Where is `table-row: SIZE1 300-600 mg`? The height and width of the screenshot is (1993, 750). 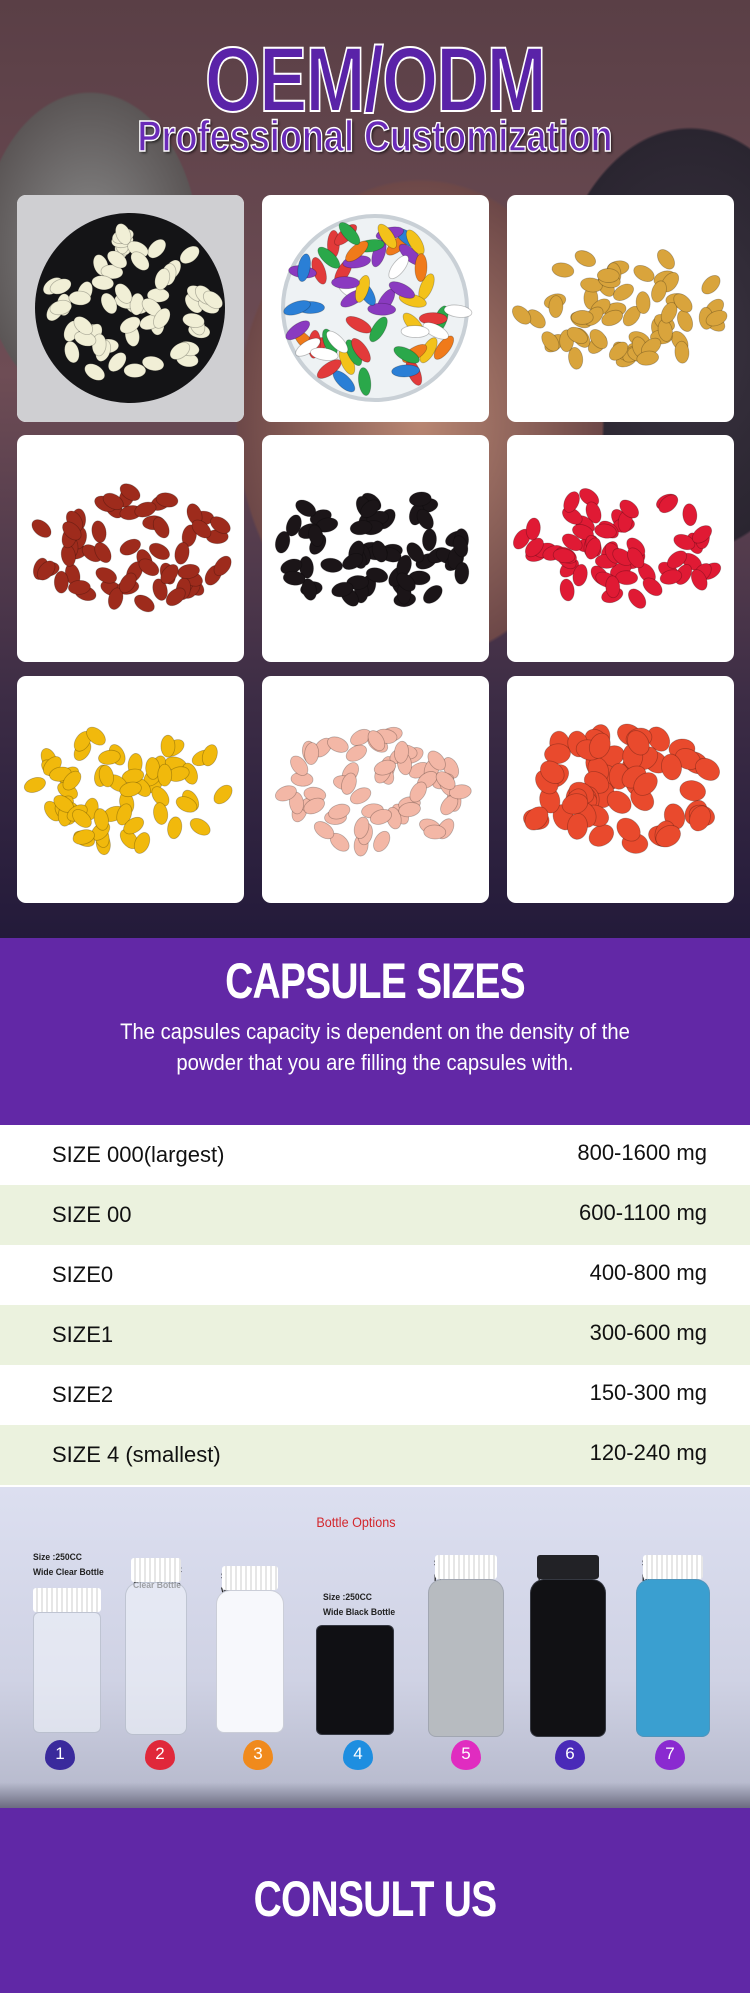
table-row: SIZE1 300-600 mg is located at coordinates (375, 1335).